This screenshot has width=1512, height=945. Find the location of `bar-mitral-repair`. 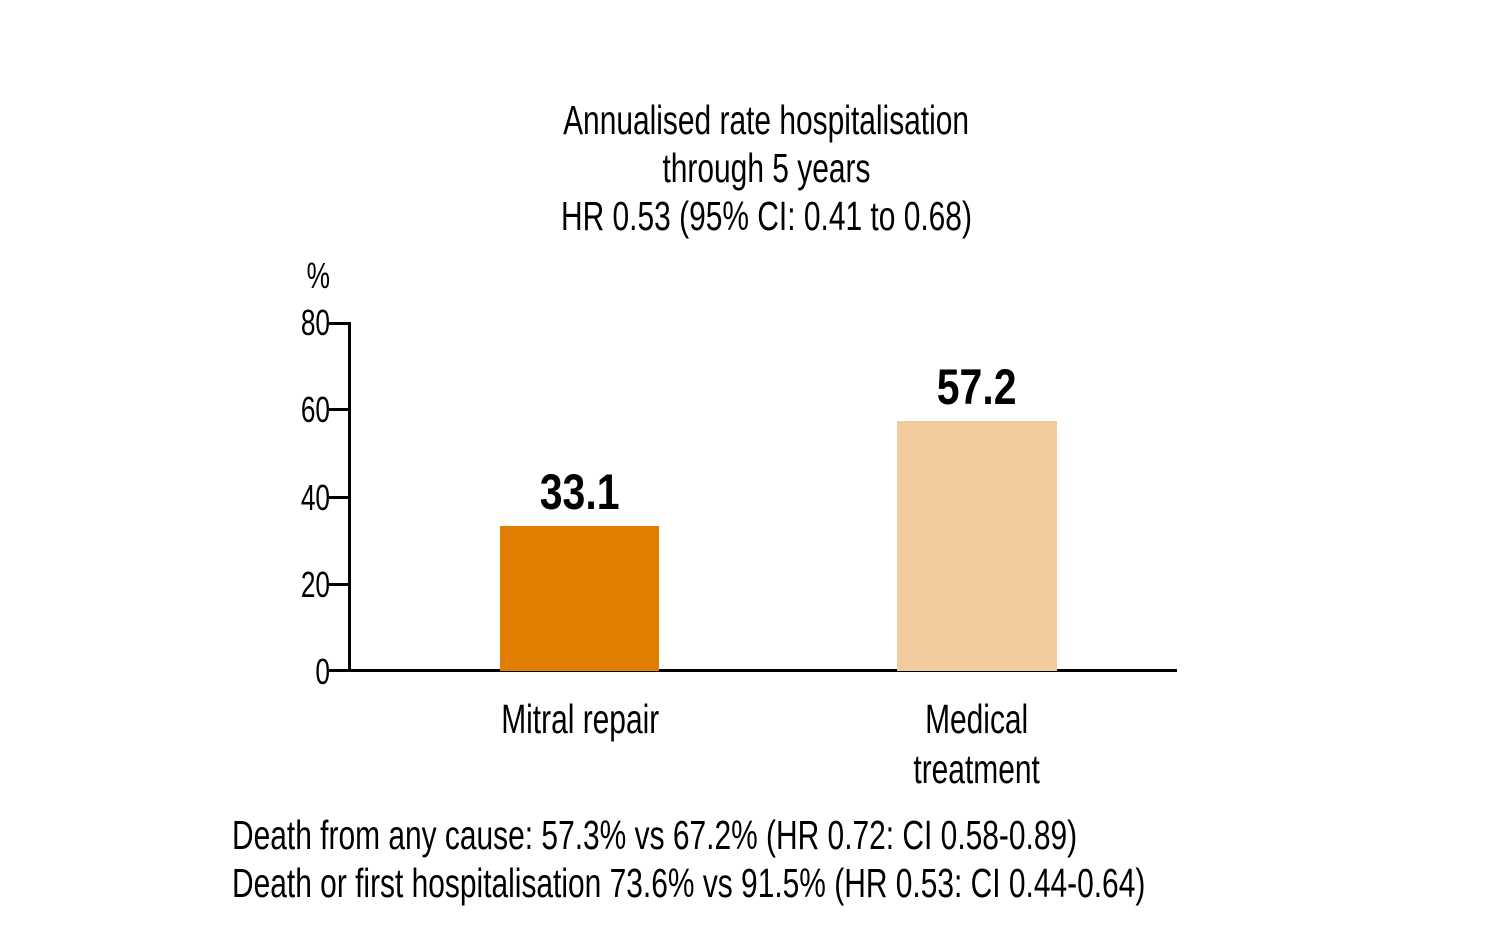

bar-mitral-repair is located at coordinates (579, 598).